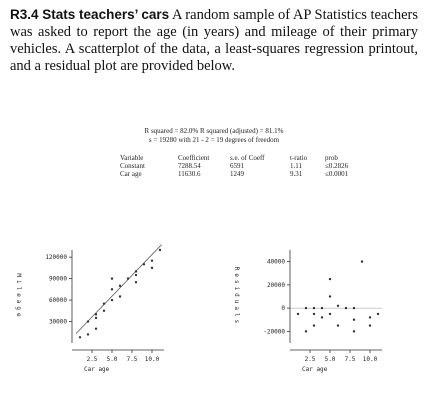  What do you see at coordinates (296, 174) in the screenshot?
I see `table-cell: 9.31` at bounding box center [296, 174].